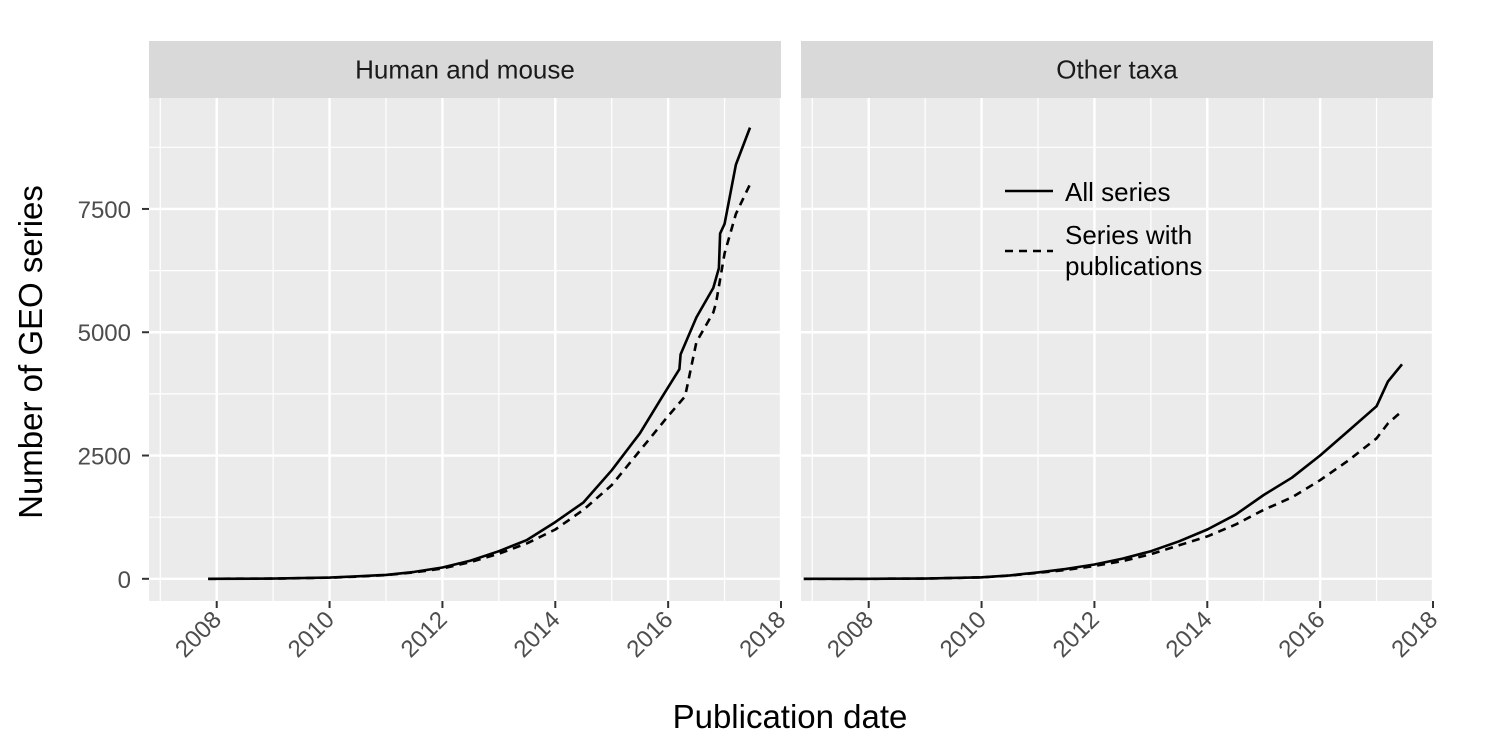 Image resolution: width=1490 pixels, height=748 pixels. I want to click on facet-title: Other taxa, so click(1117, 70).